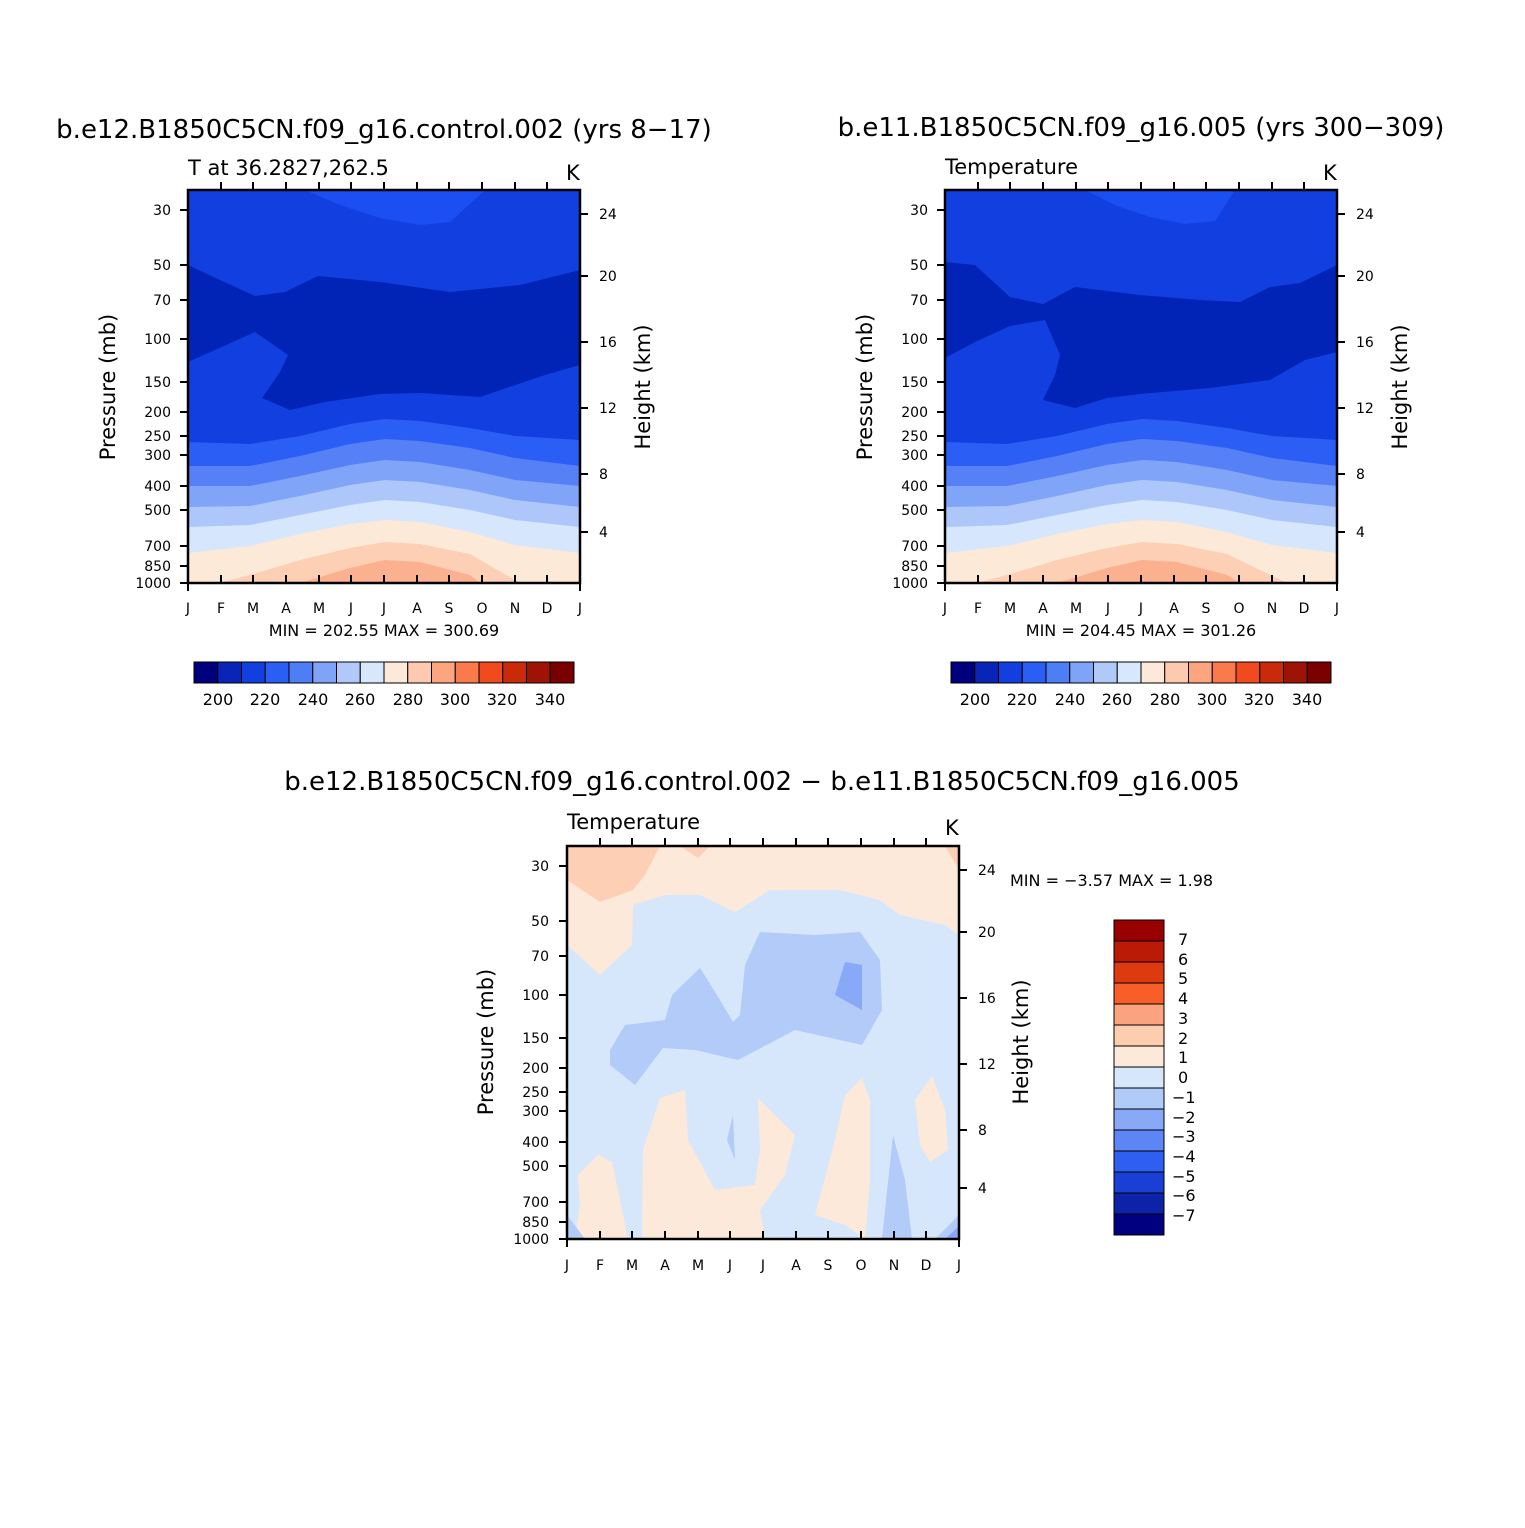  Describe the element at coordinates (1011, 167) in the screenshot. I see `panel-subtitle: Temperature` at that location.